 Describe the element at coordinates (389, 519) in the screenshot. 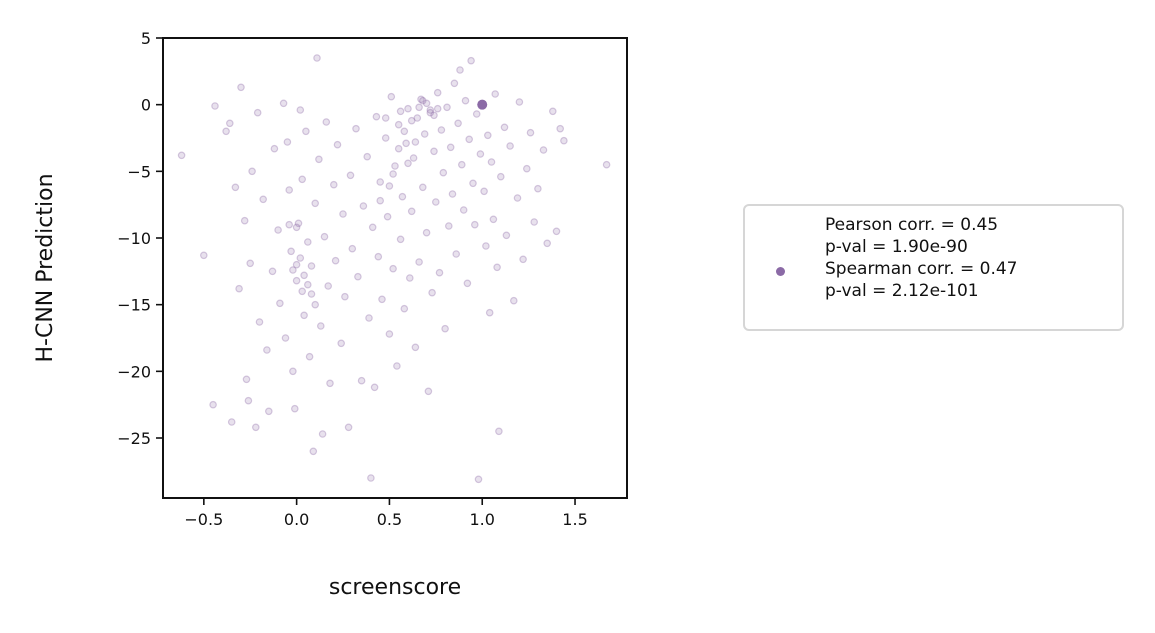

I see `x-tick-label: 0.5` at that location.